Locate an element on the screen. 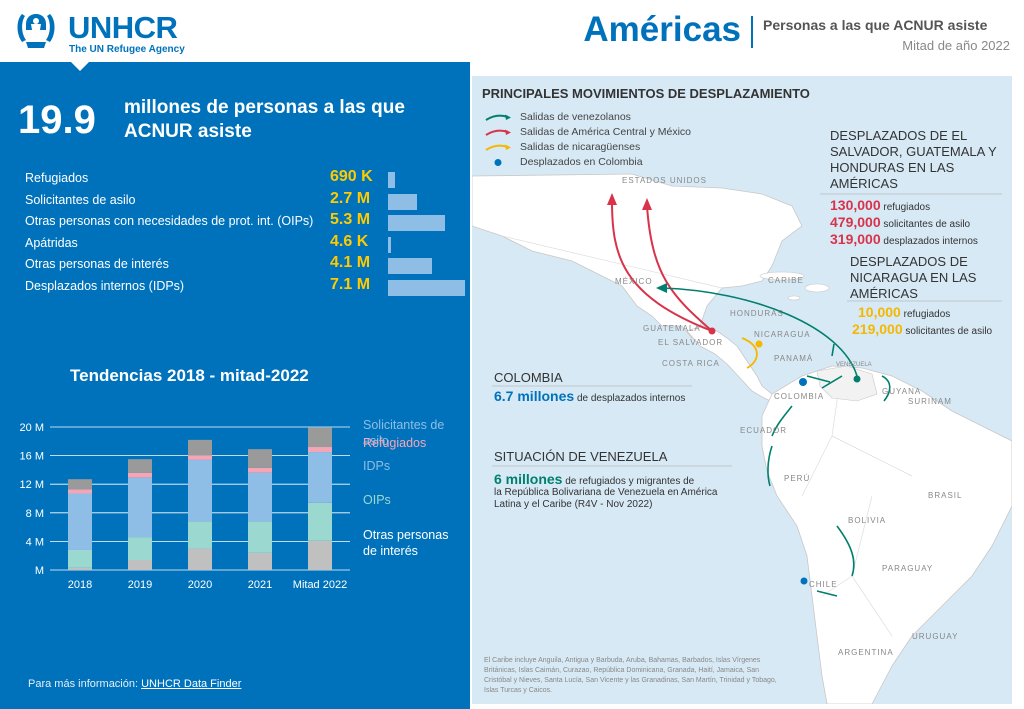 The height and width of the screenshot is (709, 1024). chart-legend-label: Refugiados is located at coordinates (394, 443).